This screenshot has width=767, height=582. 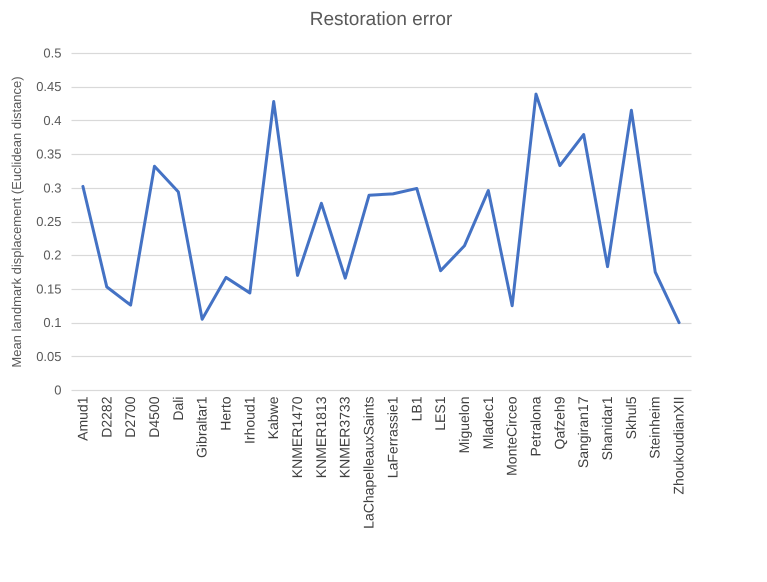 What do you see at coordinates (536, 426) in the screenshot?
I see `x-tick-label: Petralona` at bounding box center [536, 426].